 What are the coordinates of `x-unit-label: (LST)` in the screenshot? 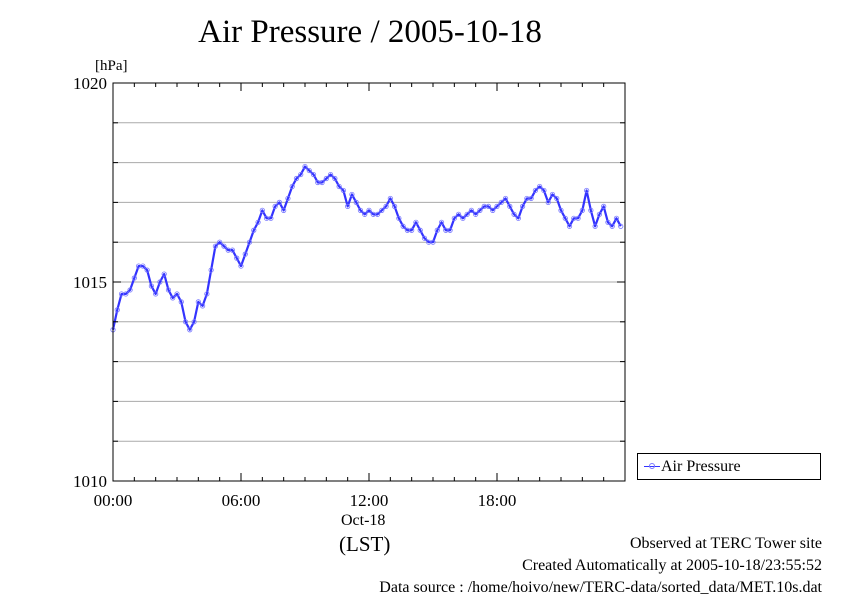 It's located at (365, 544).